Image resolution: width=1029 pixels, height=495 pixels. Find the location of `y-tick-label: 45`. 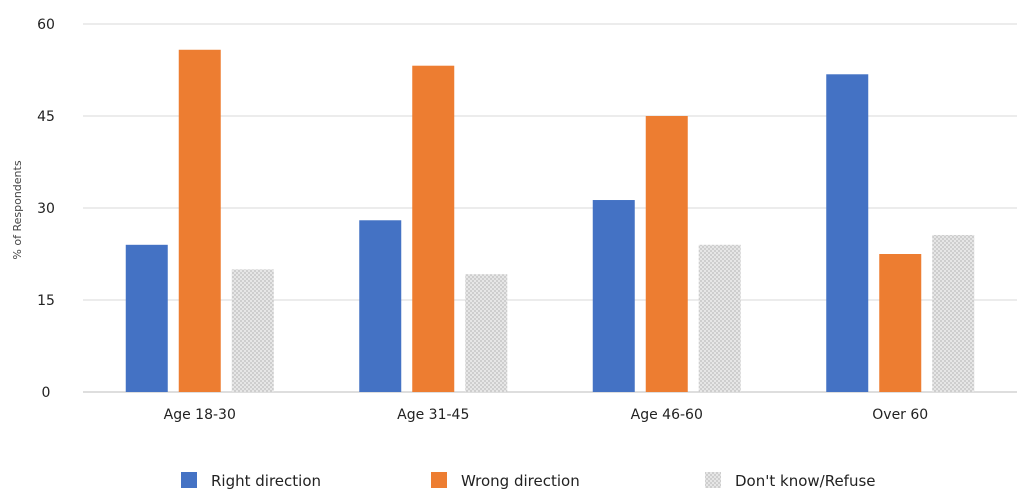

y-tick-label: 45 is located at coordinates (46, 117).